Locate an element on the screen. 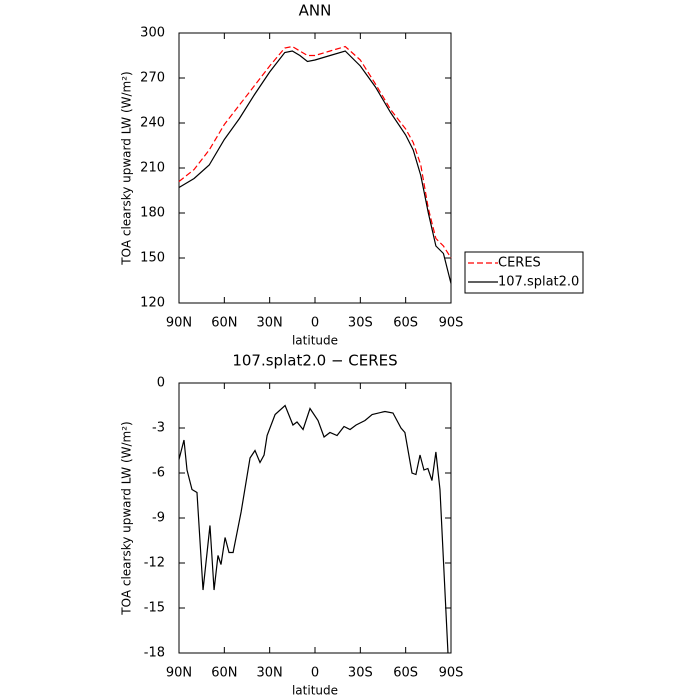 This screenshot has width=700, height=700. legend-label: 107.splat2.0 is located at coordinates (538, 282).